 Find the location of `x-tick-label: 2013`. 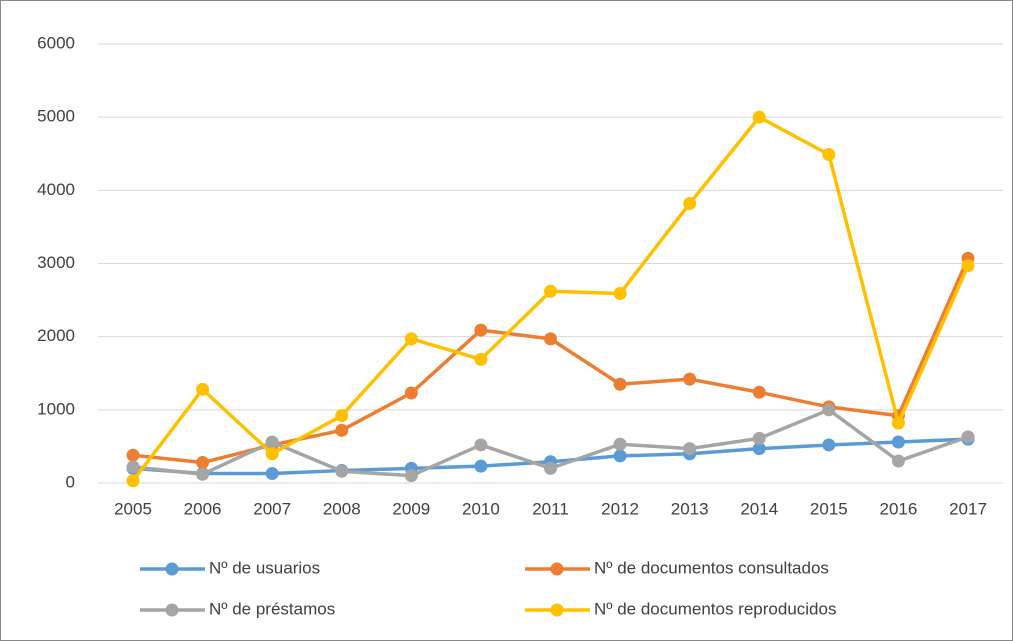

x-tick-label: 2013 is located at coordinates (690, 508).